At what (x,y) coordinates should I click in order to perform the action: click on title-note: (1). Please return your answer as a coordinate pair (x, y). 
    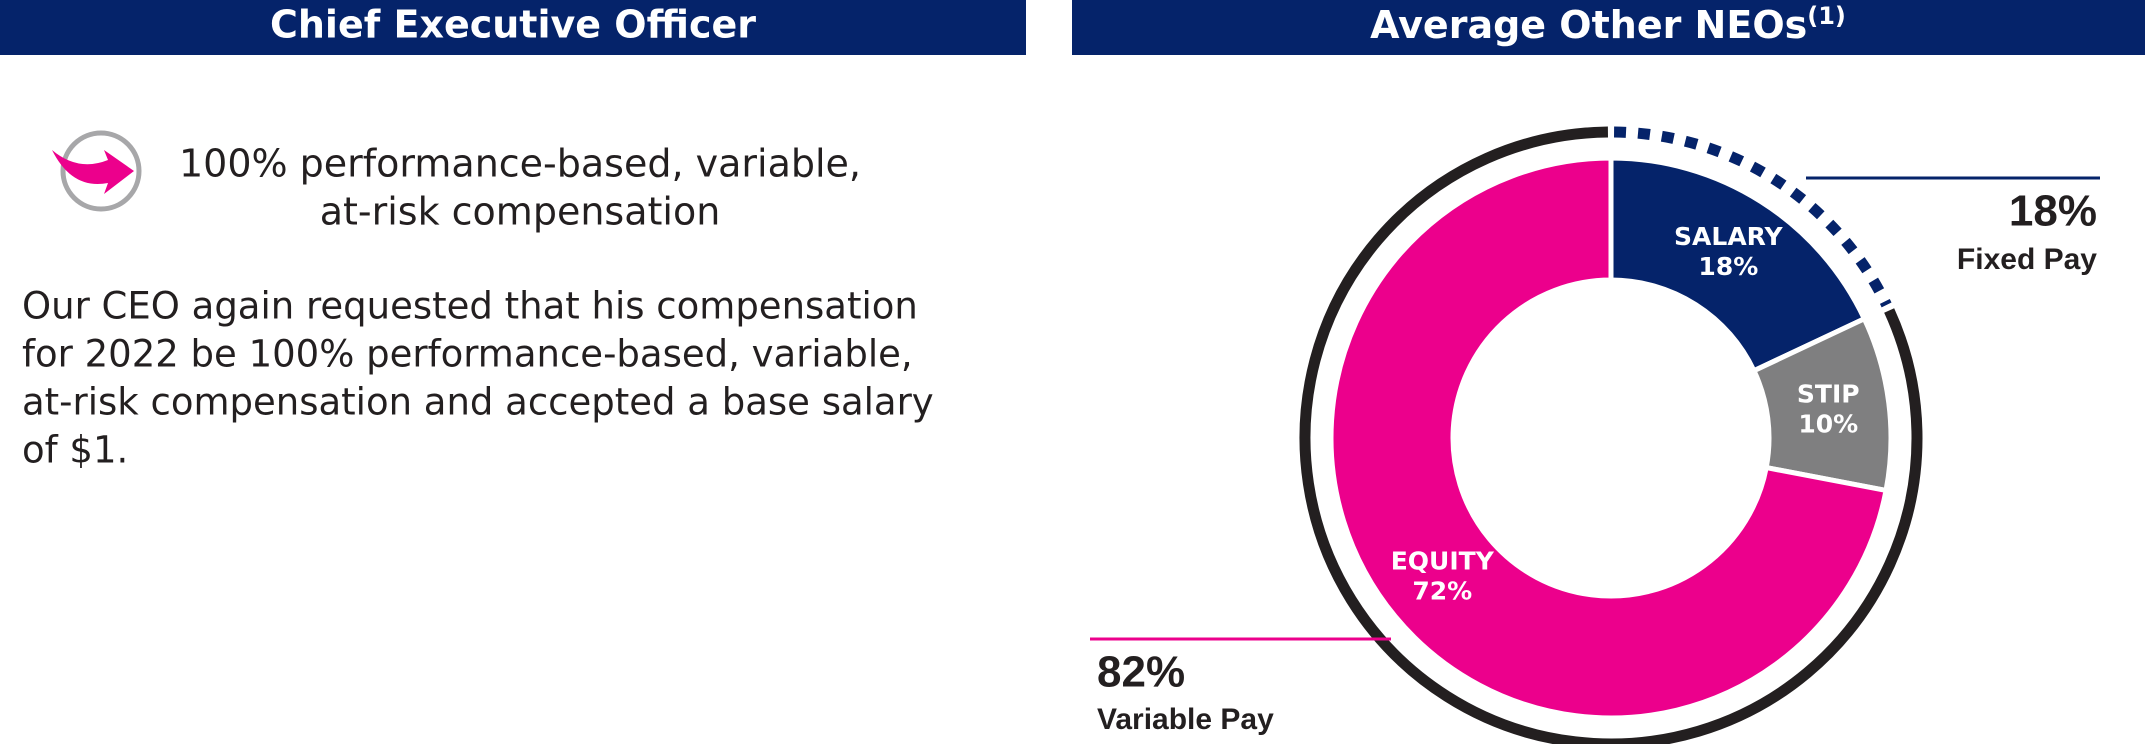
    Looking at the image, I should click on (1826, 16).